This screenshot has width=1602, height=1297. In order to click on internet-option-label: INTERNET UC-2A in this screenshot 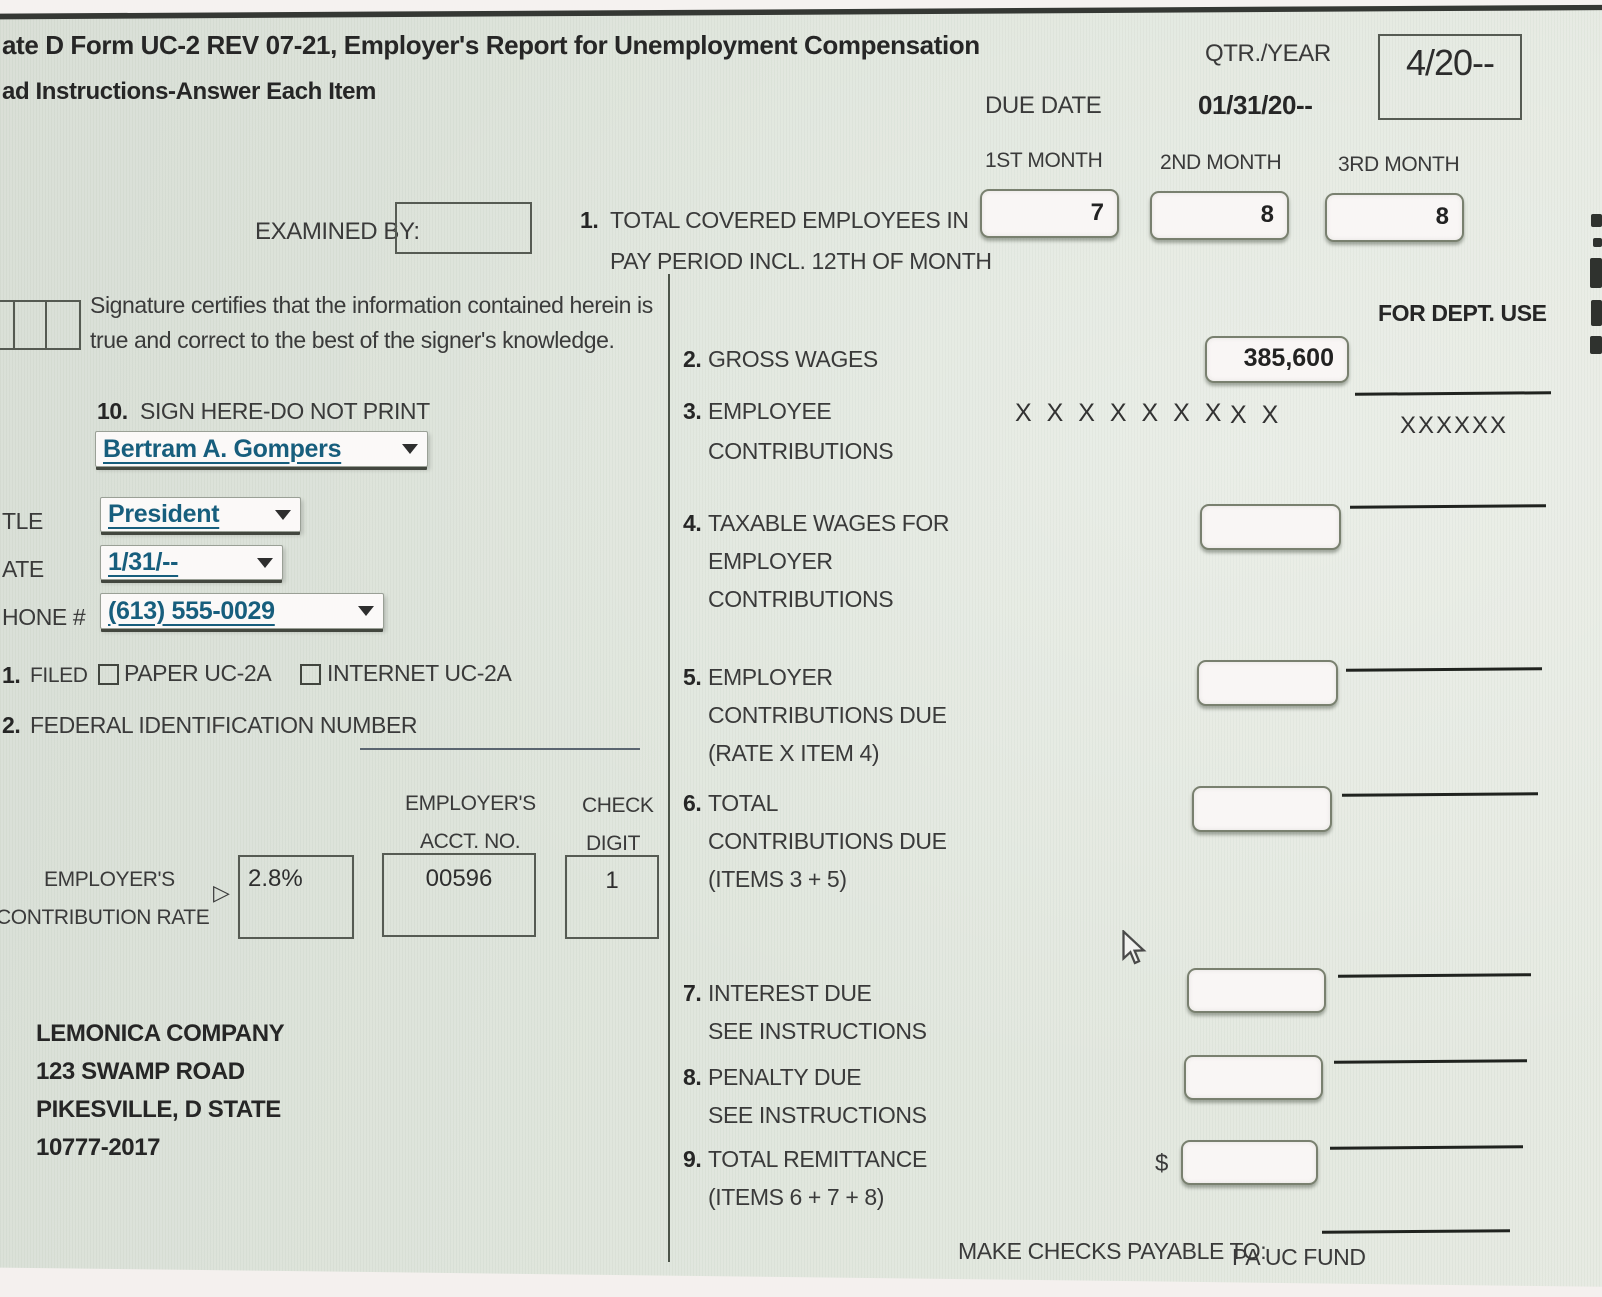, I will do `click(419, 673)`.